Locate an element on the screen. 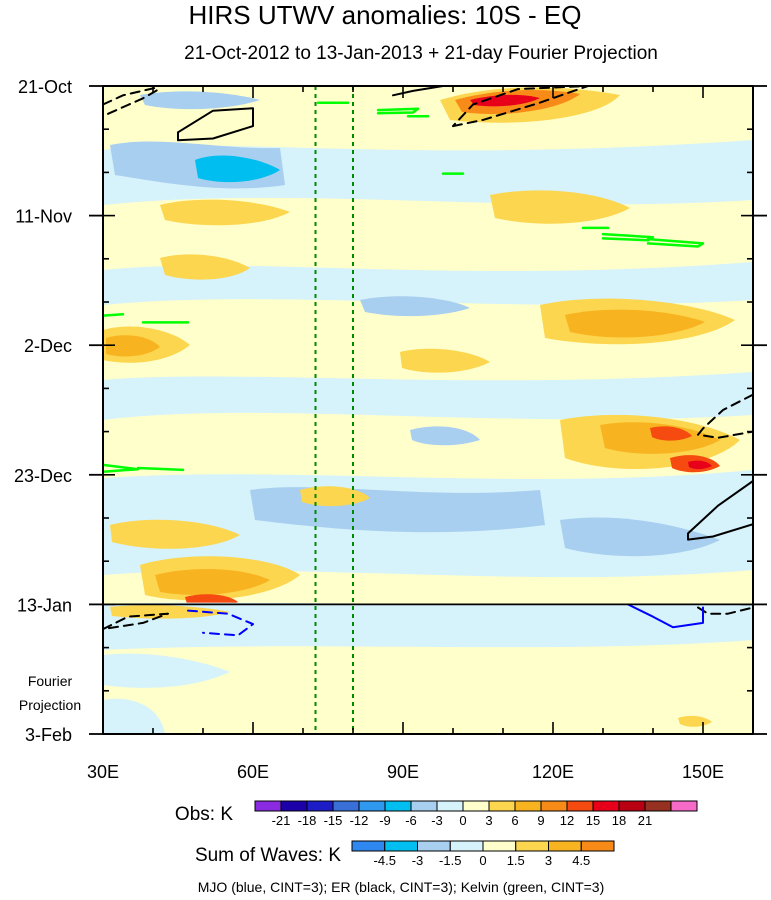 This screenshot has width=771, height=900. wave-colorbar-label: Sum of Waves: K is located at coordinates (268, 855).